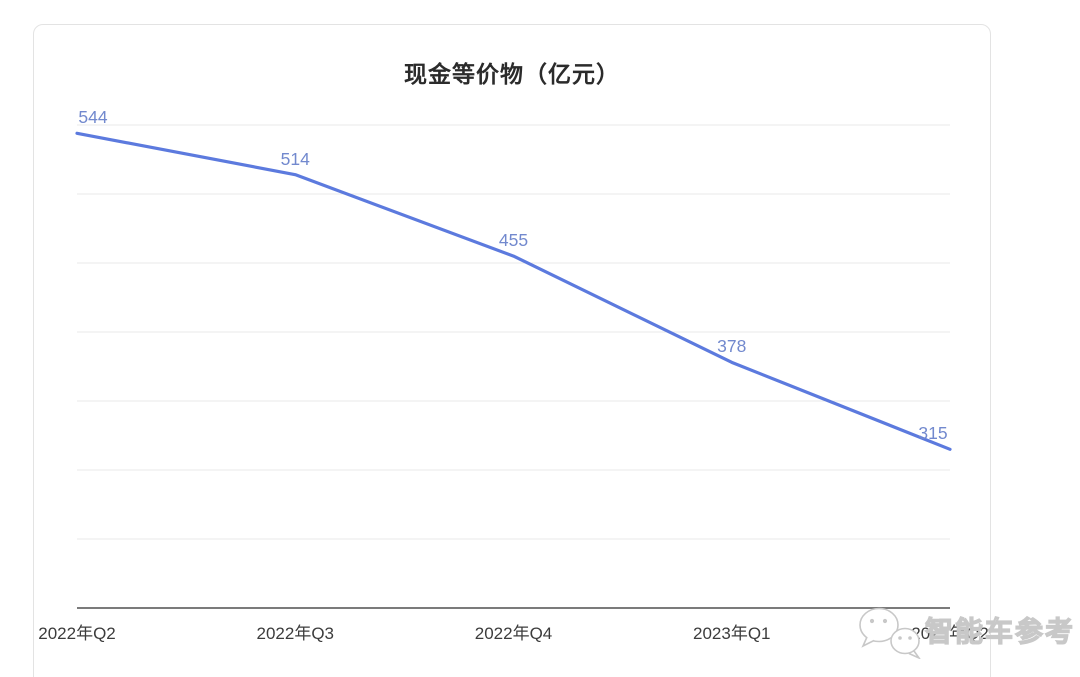 Image resolution: width=1080 pixels, height=677 pixels. Describe the element at coordinates (512, 74) in the screenshot. I see `chart-title: 现金等价物（亿元）` at that location.